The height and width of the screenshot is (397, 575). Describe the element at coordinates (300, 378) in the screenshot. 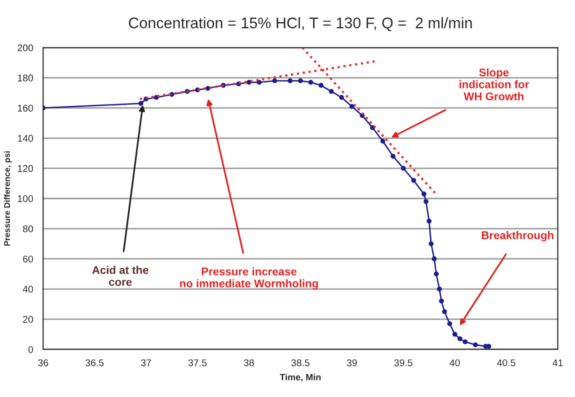

I see `x-axis-title: Time, Min` at that location.